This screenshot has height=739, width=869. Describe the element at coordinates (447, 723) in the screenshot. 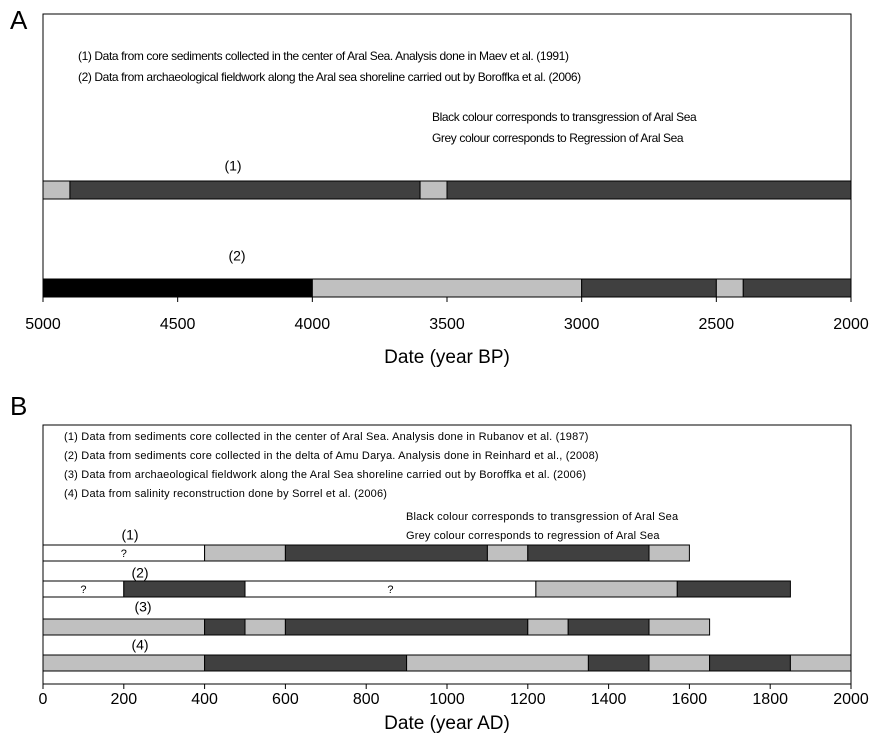

I see `x-axis-label: Date (year AD)` at that location.